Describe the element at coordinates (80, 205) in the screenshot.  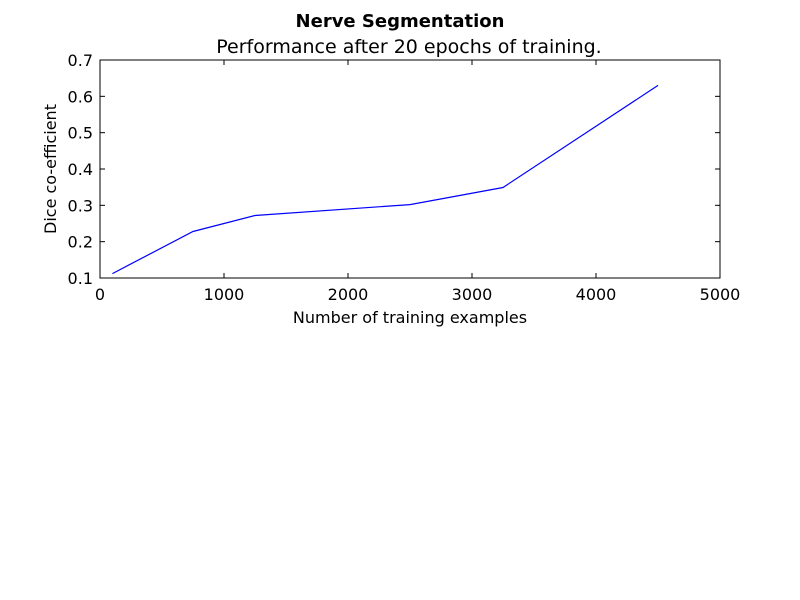
I see `y-tick-label: 0.3` at that location.